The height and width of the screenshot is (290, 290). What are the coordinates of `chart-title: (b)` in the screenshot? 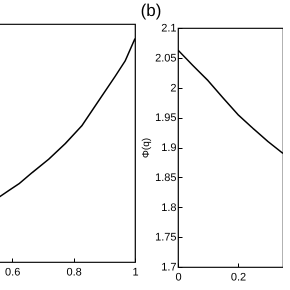 It's located at (151, 10).